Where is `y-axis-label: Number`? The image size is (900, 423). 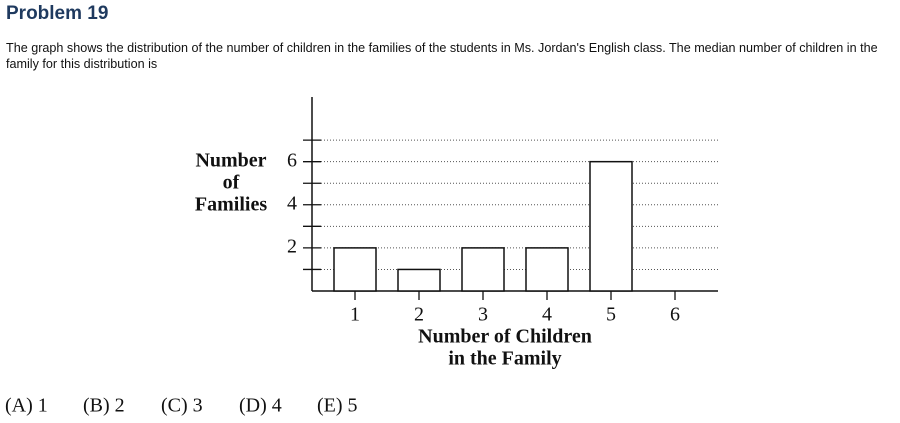
y-axis-label: Number is located at coordinates (230, 160).